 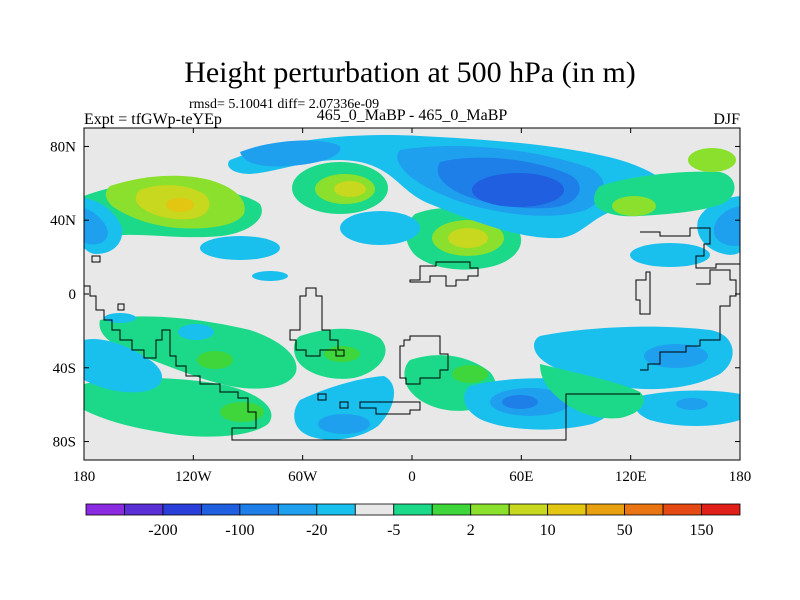 I want to click on x-tick-label: 60W, so click(x=303, y=477).